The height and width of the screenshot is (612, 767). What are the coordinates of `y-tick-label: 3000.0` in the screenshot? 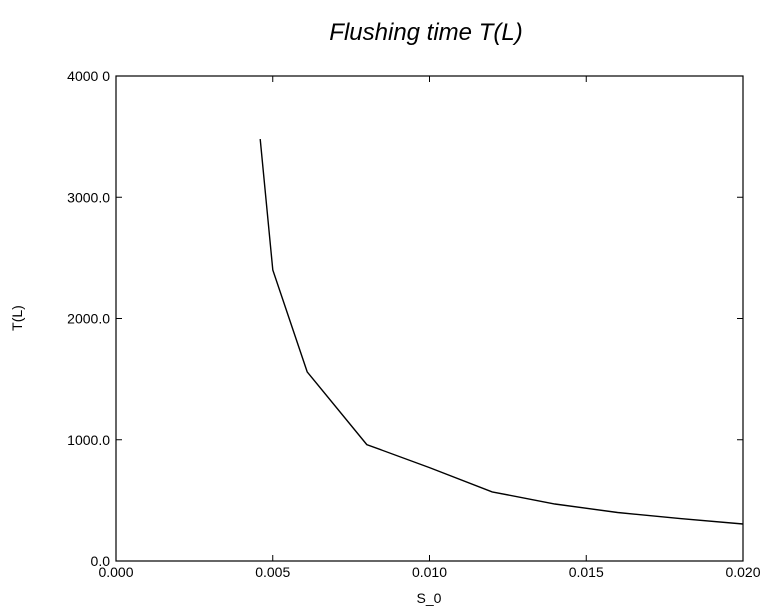 It's located at (88, 197).